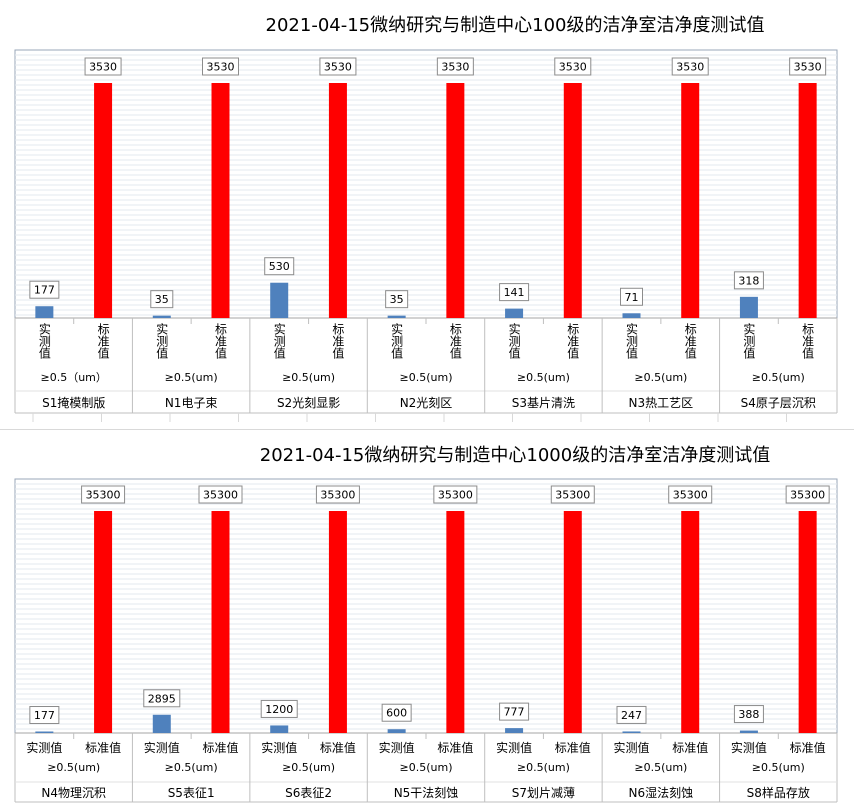 This screenshot has width=854, height=811. What do you see at coordinates (396, 713) in the screenshot?
I see `data-label: 600` at bounding box center [396, 713].